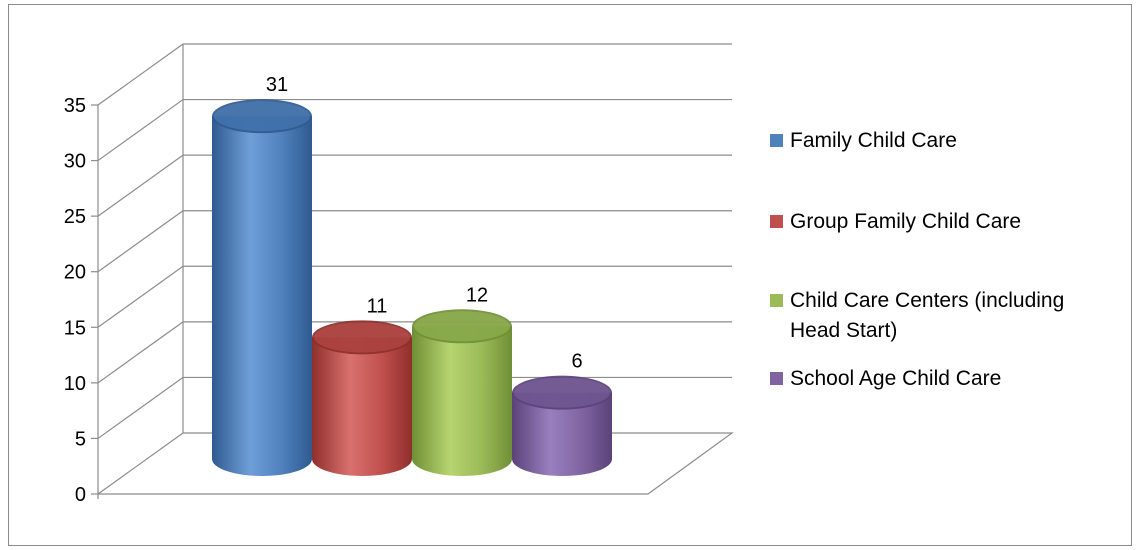  What do you see at coordinates (75, 106) in the screenshot?
I see `y-tick-label: 35` at bounding box center [75, 106].